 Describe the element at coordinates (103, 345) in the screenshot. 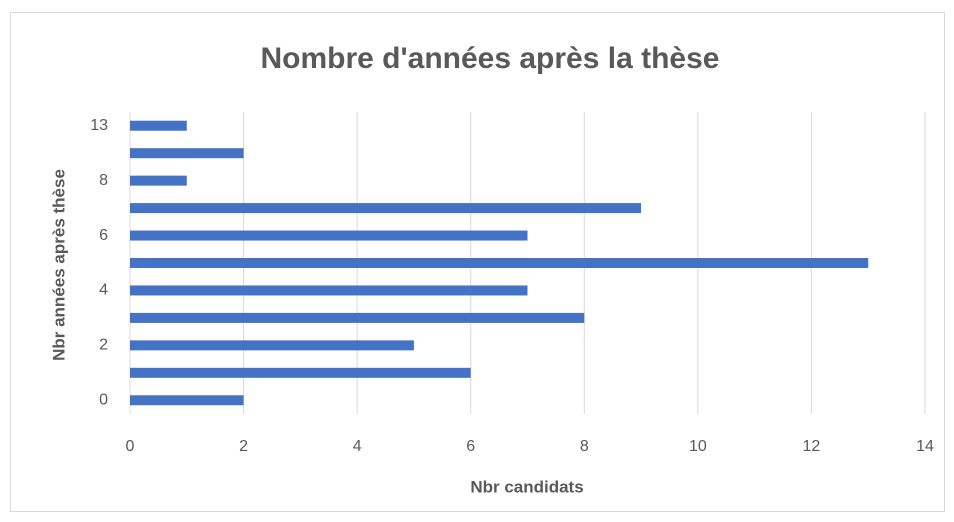

I see `y-tick-label: 2` at that location.